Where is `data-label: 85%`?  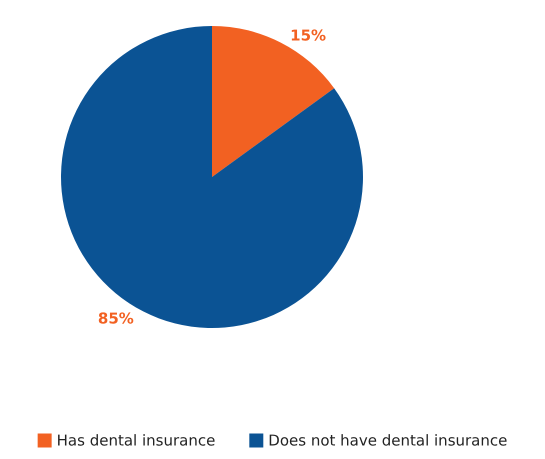 data-label: 85% is located at coordinates (116, 319).